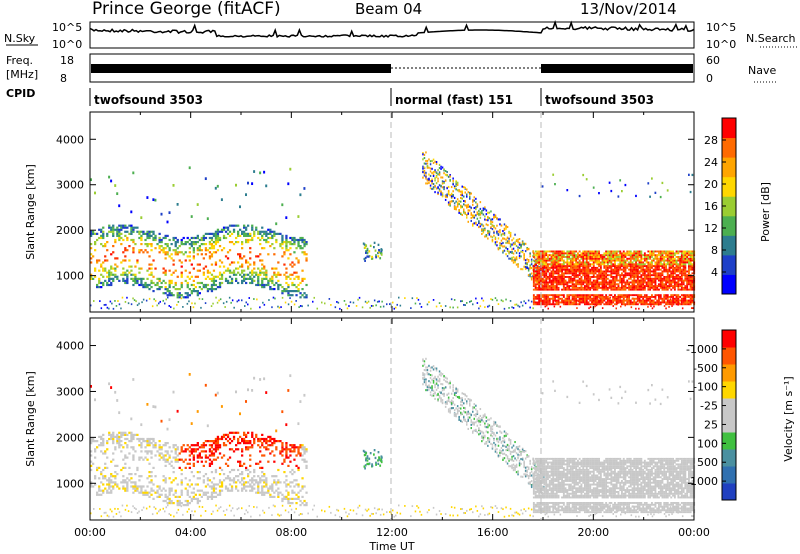  I want to click on colorbar-tick-label: 28, so click(711, 140).